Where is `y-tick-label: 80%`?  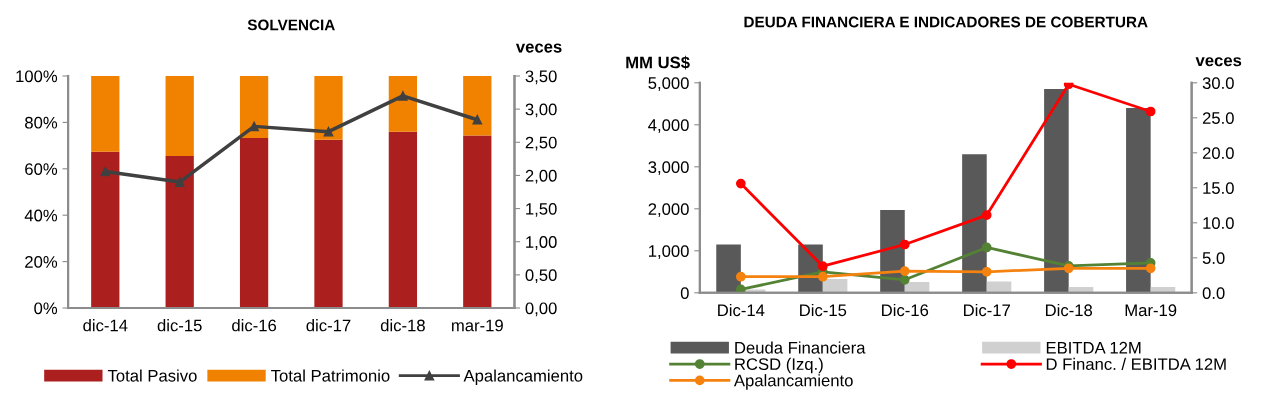 y-tick-label: 80% is located at coordinates (41, 122).